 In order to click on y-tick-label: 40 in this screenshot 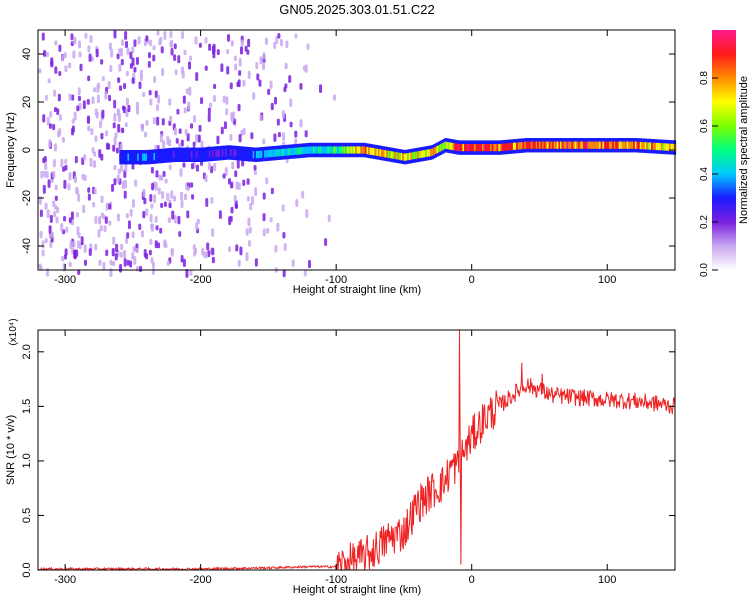, I will do `click(27, 54)`.